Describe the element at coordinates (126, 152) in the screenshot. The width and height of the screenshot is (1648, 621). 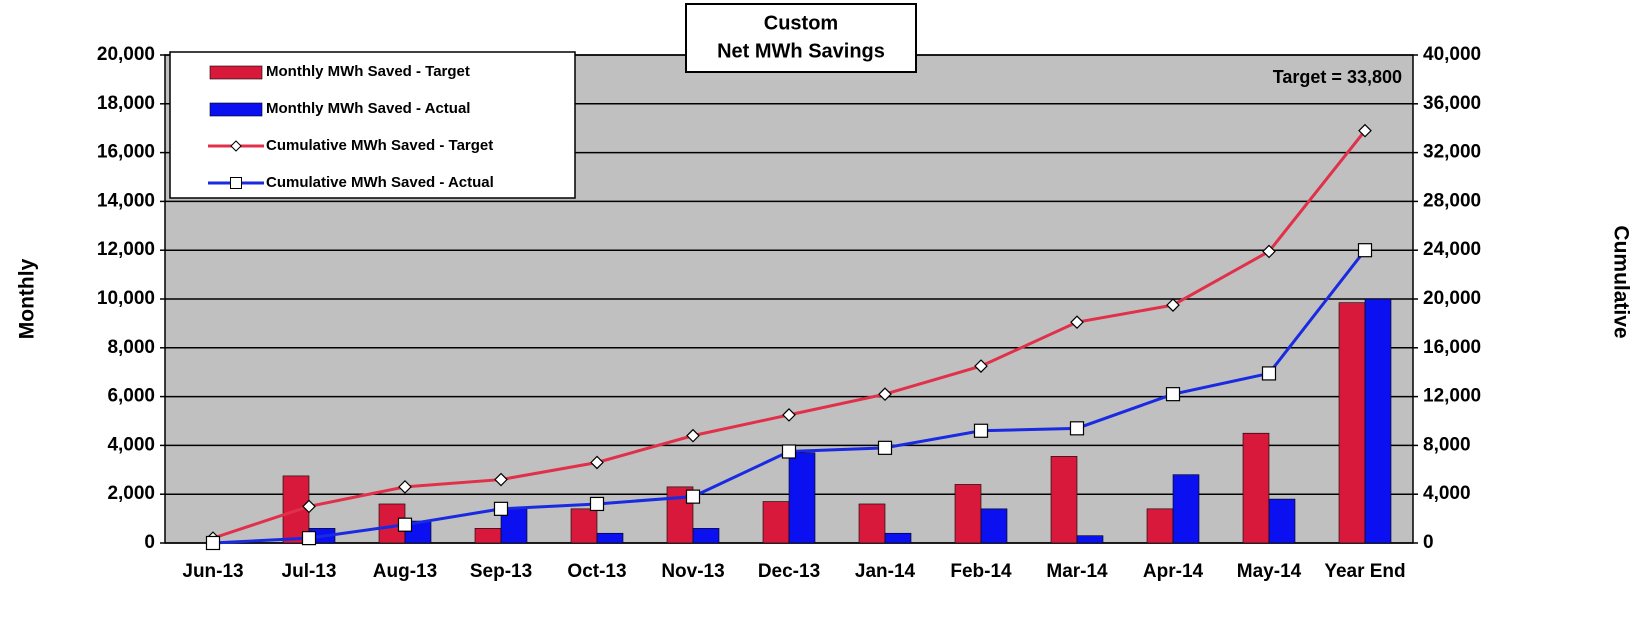
I see `y-tick-label: 16,000` at that location.